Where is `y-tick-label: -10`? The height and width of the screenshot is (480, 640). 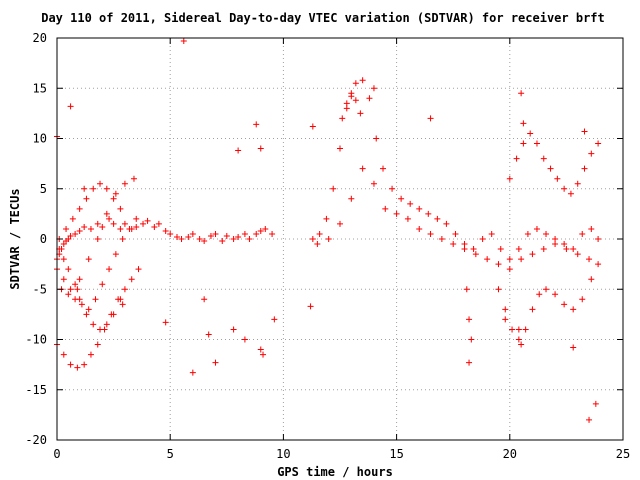
y-tick-label: -10 is located at coordinates (36, 340).